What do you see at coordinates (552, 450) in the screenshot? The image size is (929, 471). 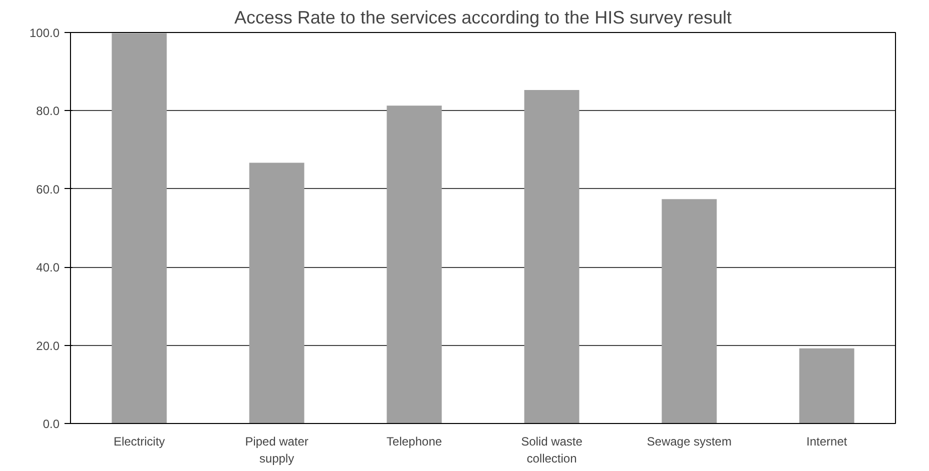 I see `x-tick-label: Solid waste collection` at bounding box center [552, 450].